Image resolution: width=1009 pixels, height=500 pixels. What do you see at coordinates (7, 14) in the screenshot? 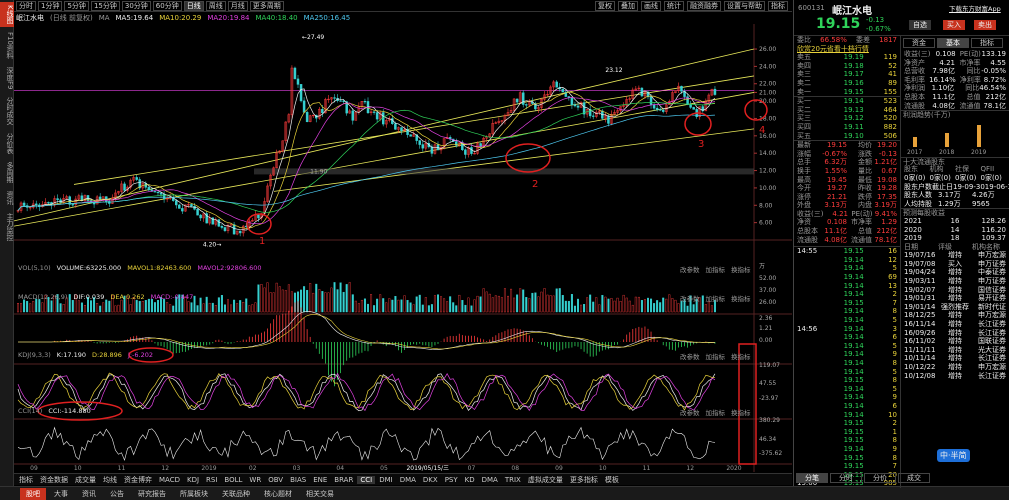
I see `sidebar-item: K线图` at bounding box center [7, 14].